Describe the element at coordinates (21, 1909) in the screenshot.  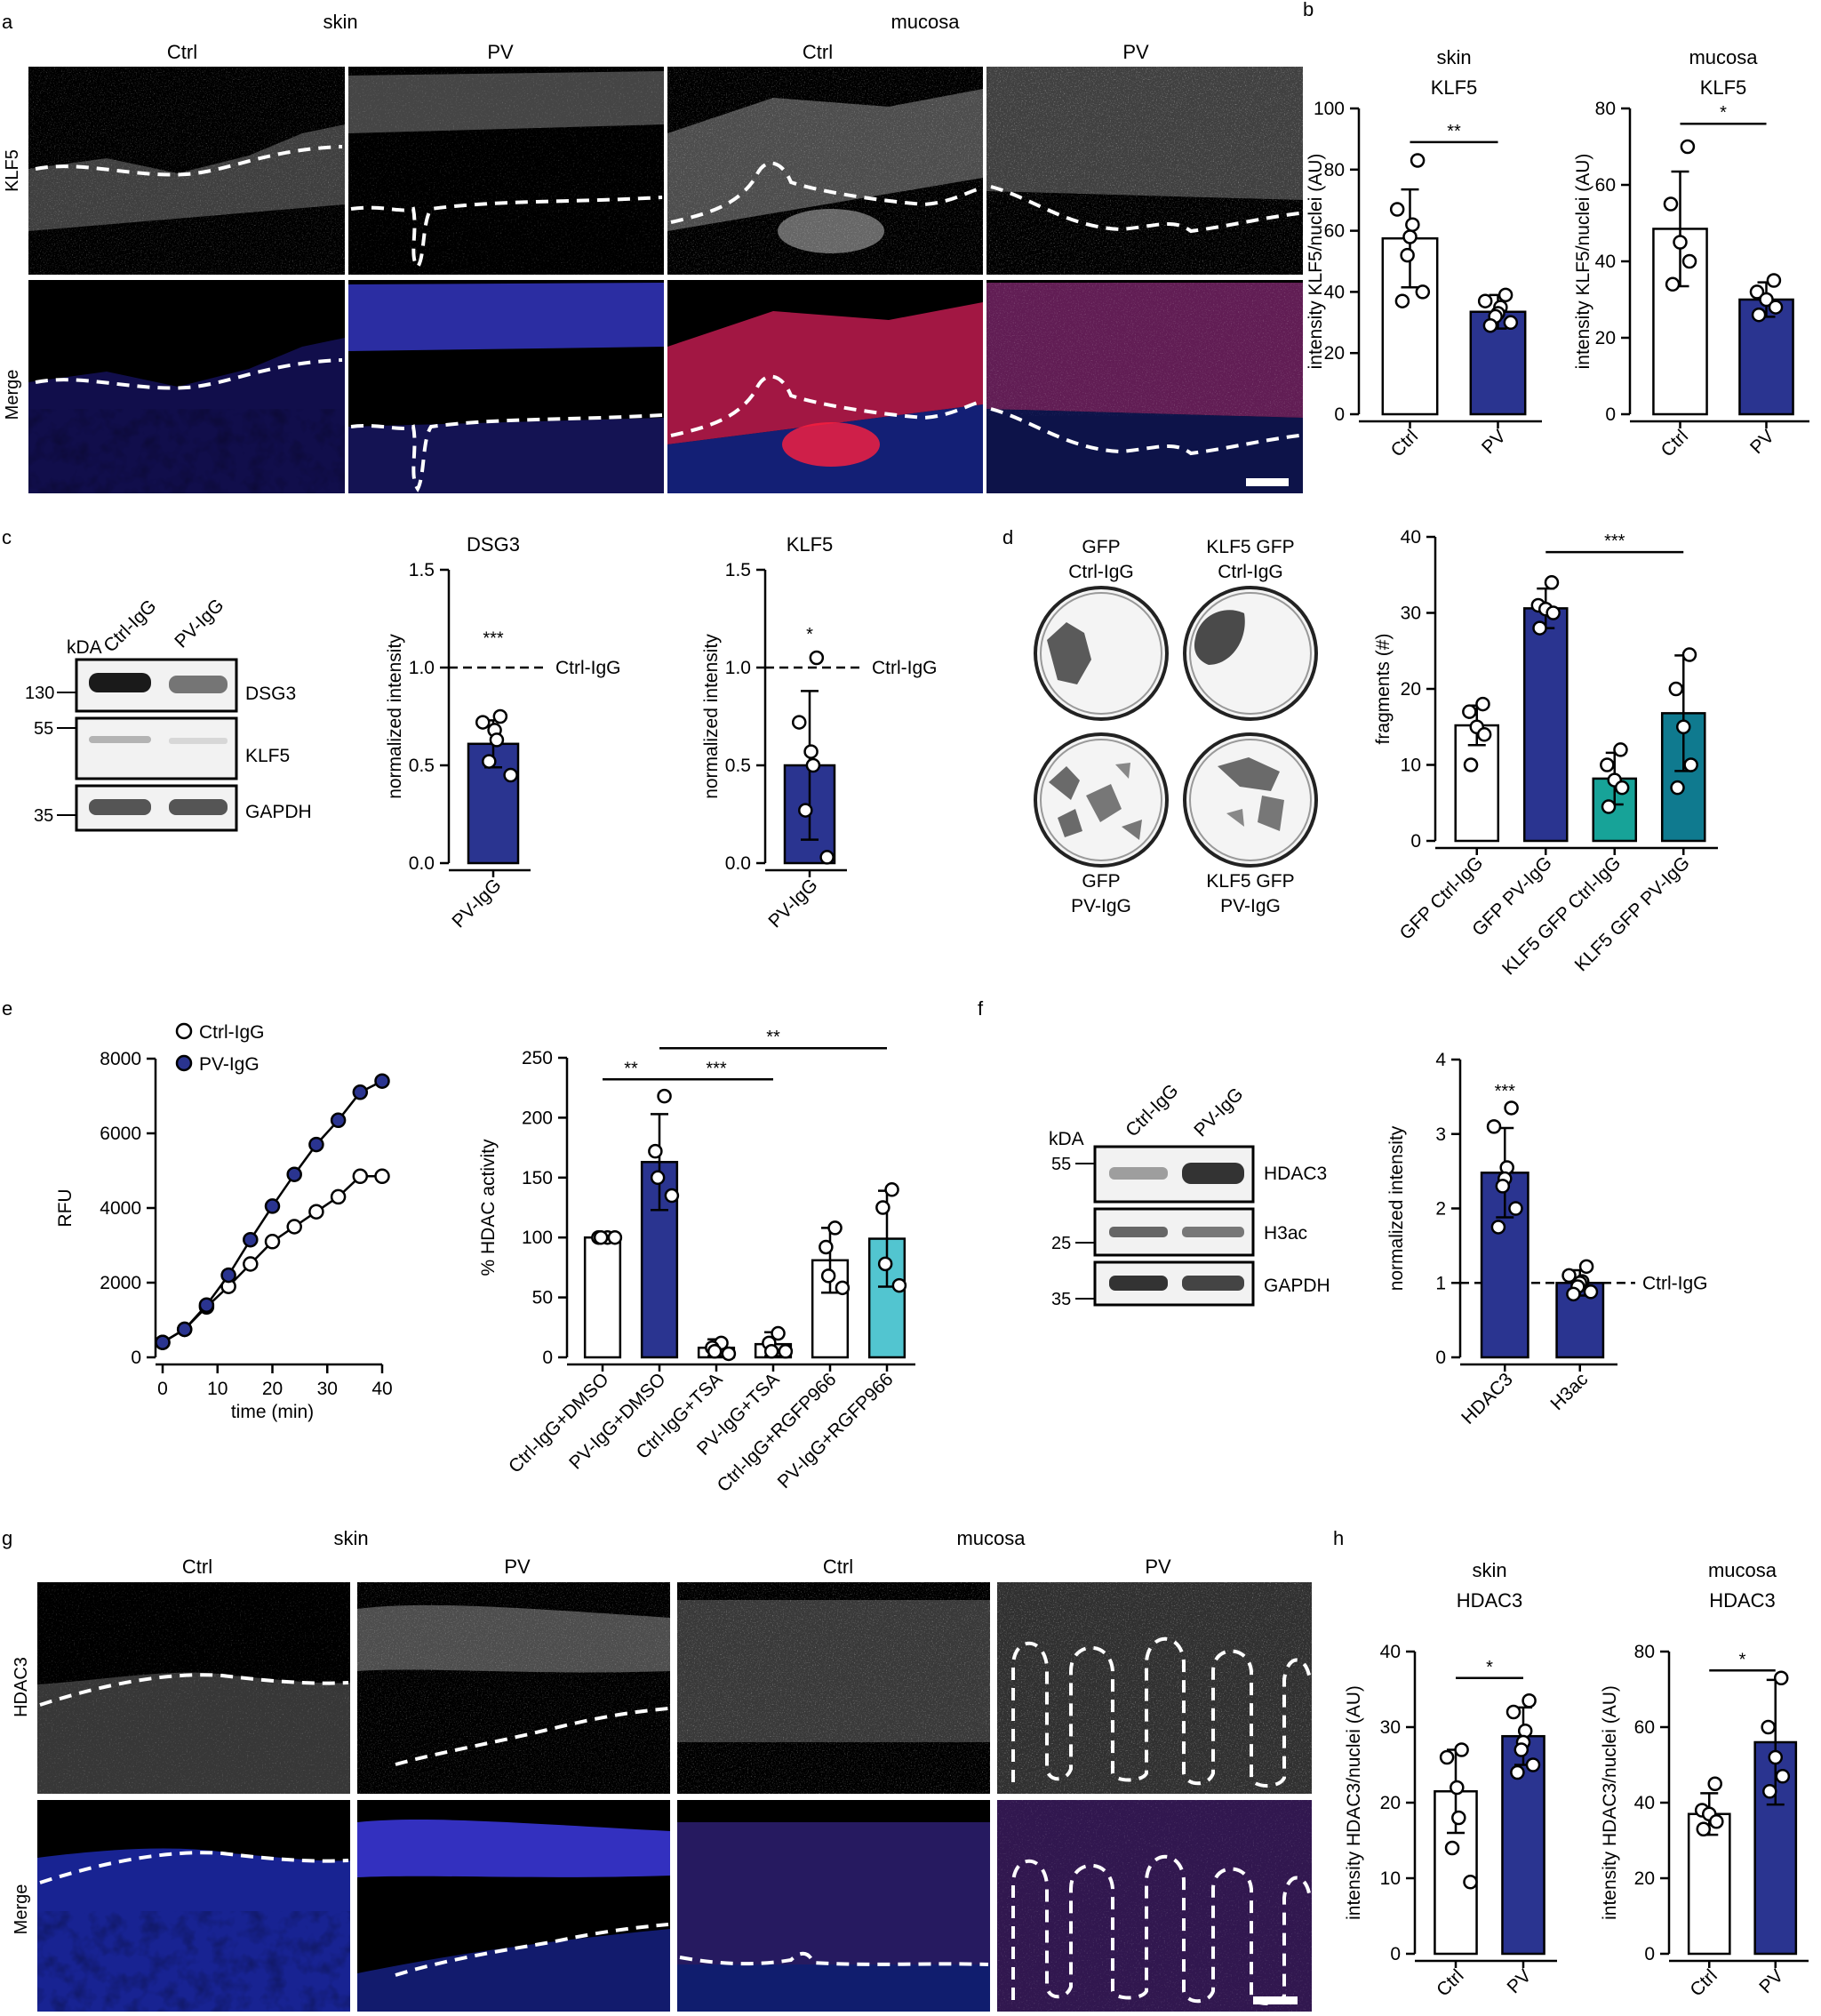
I see `row-label-g-merge: Merge` at that location.